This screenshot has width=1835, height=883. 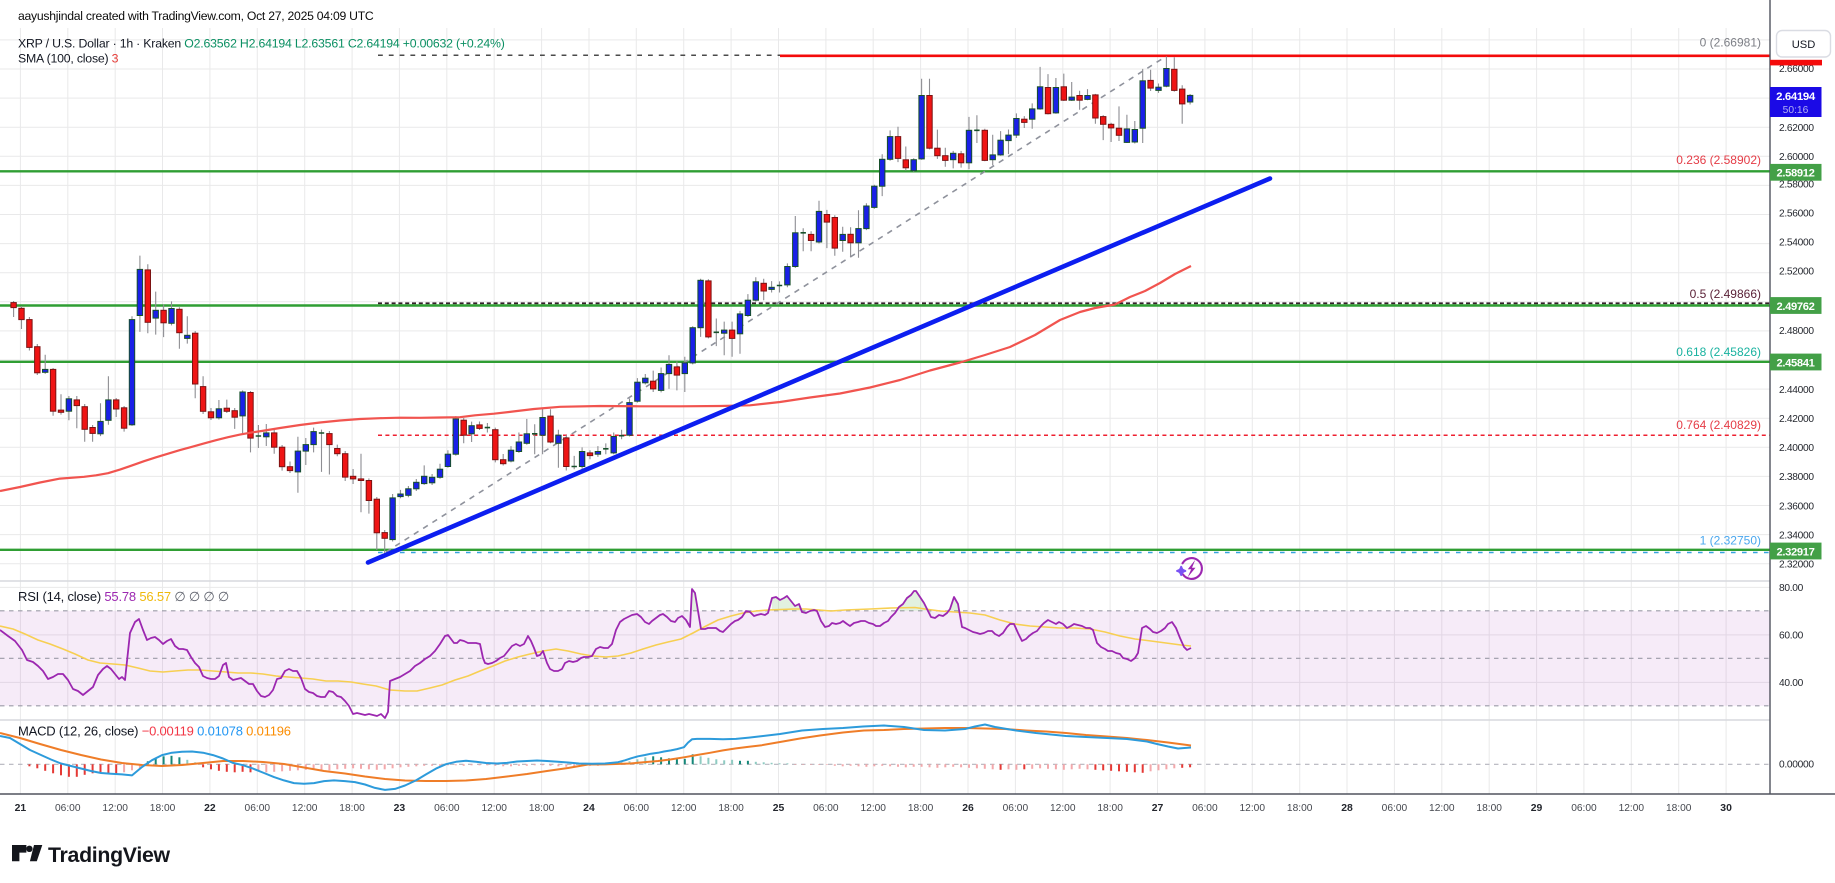 What do you see at coordinates (1796, 128) in the screenshot?
I see `svg-text: 2.62000` at bounding box center [1796, 128].